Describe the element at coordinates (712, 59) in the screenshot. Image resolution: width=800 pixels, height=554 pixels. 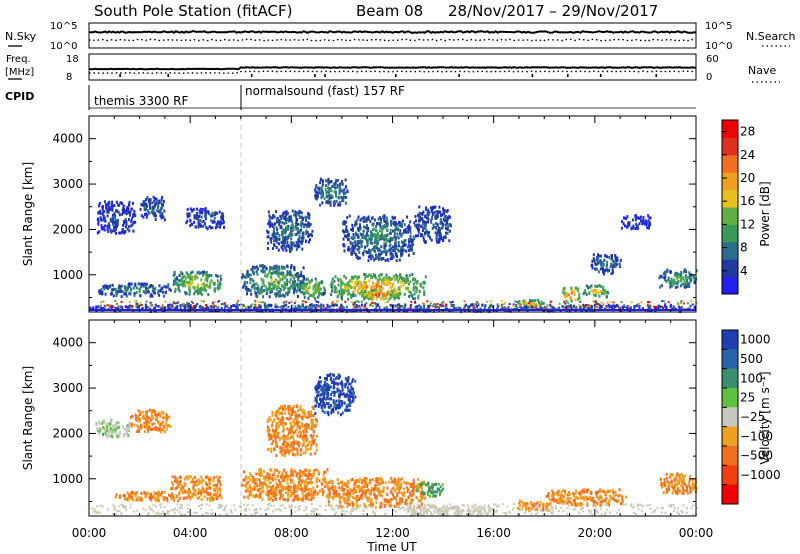
I see `nave-tick-top: 60` at that location.